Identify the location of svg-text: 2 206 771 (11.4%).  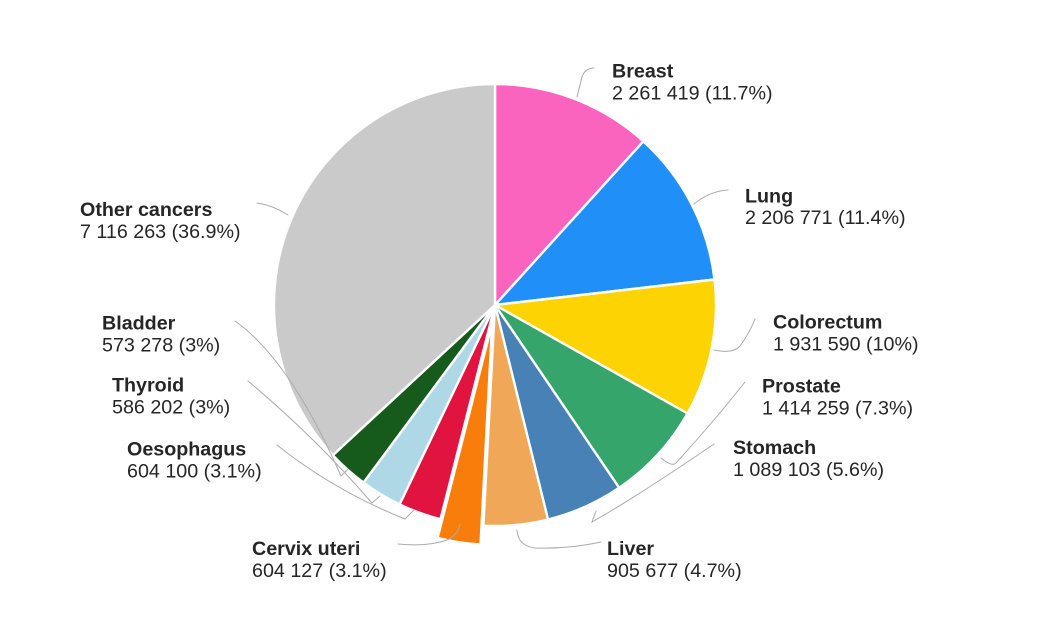
(825, 218).